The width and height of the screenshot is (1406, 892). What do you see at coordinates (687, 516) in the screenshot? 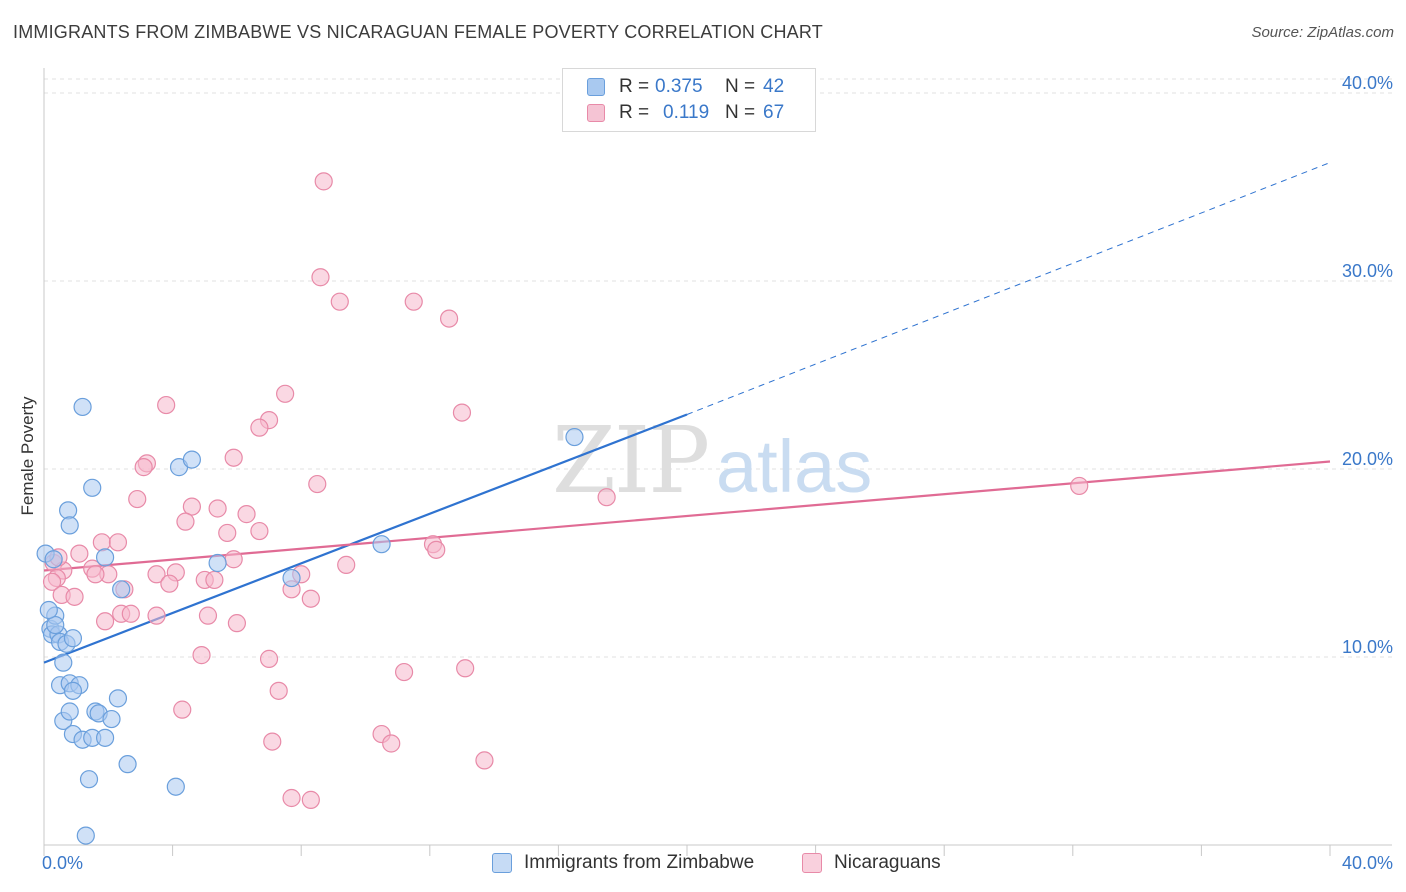
I see `nicaraguan-trend-line` at bounding box center [687, 516].